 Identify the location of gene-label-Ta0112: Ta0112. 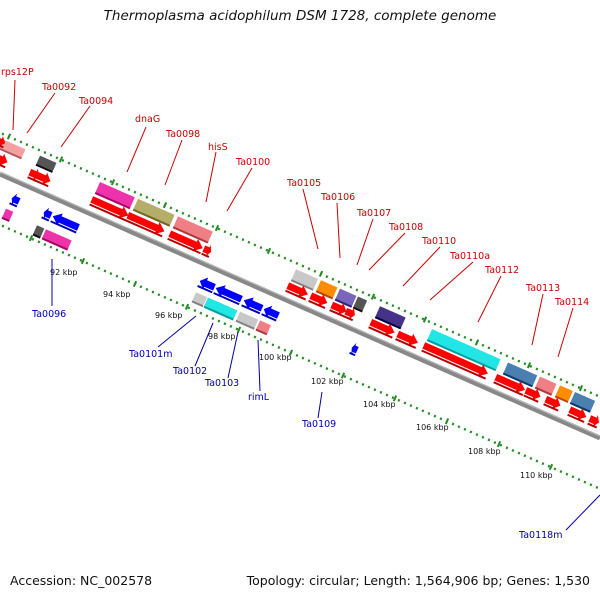
(501, 270).